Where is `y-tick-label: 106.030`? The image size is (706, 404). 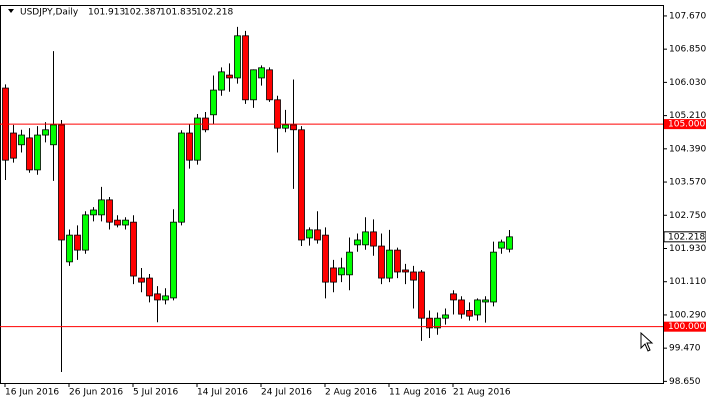 y-tick-label: 106.030 is located at coordinates (687, 83).